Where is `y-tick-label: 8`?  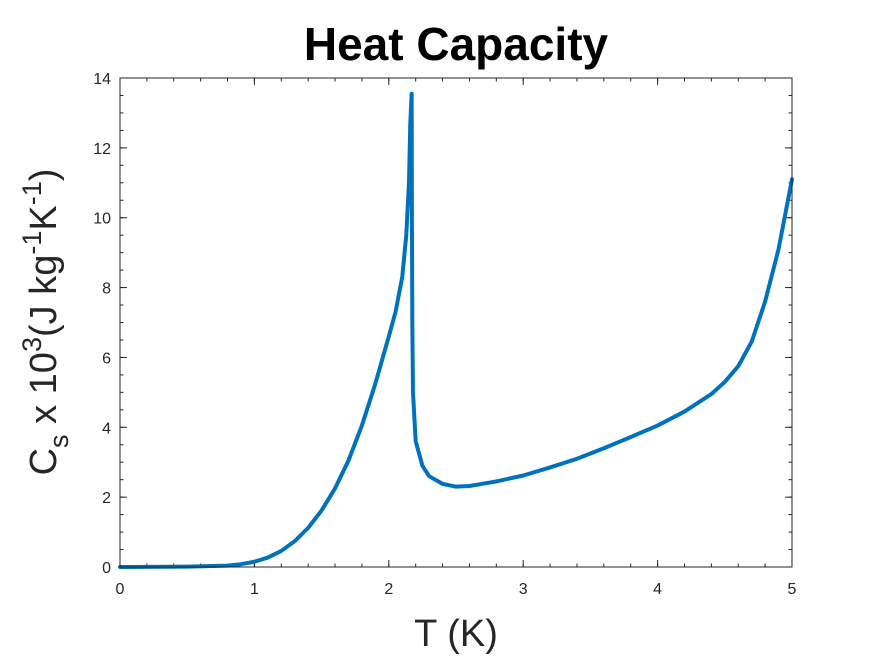 y-tick-label: 8 is located at coordinates (106, 289).